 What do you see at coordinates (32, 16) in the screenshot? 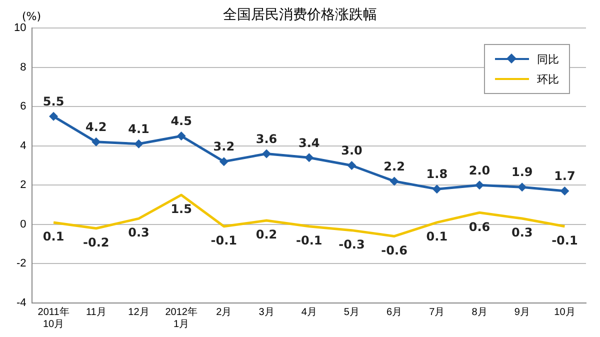
I see `y-axis-title: (%)` at bounding box center [32, 16].